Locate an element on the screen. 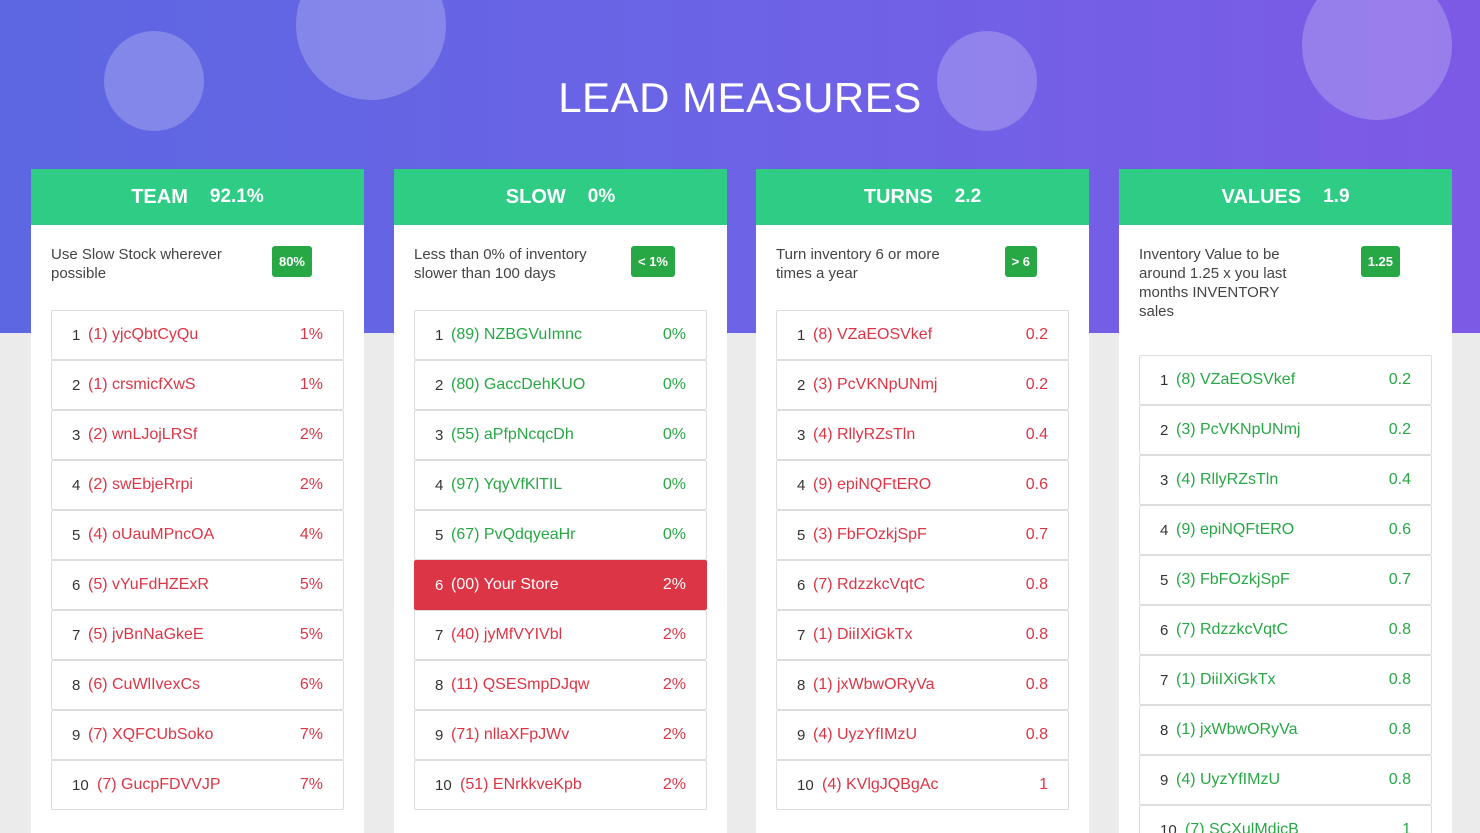 This screenshot has width=1480, height=833. item-value: 4% is located at coordinates (311, 534).